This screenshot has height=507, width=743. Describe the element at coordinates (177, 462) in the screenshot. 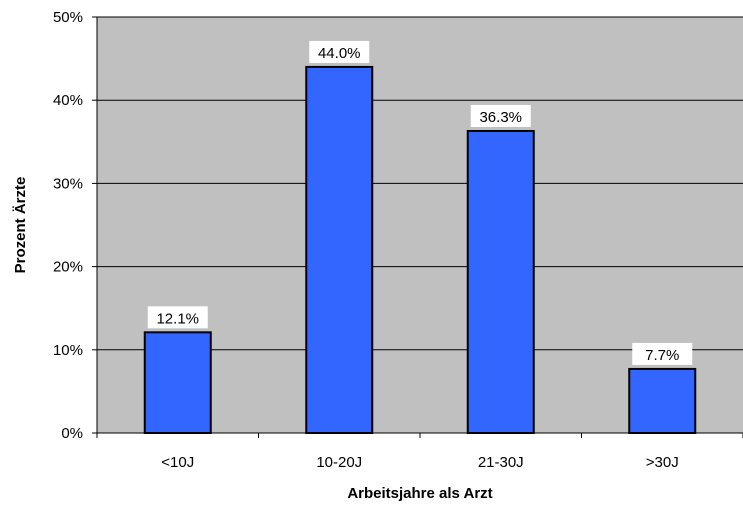

I see `x-tick-label: <10J` at that location.